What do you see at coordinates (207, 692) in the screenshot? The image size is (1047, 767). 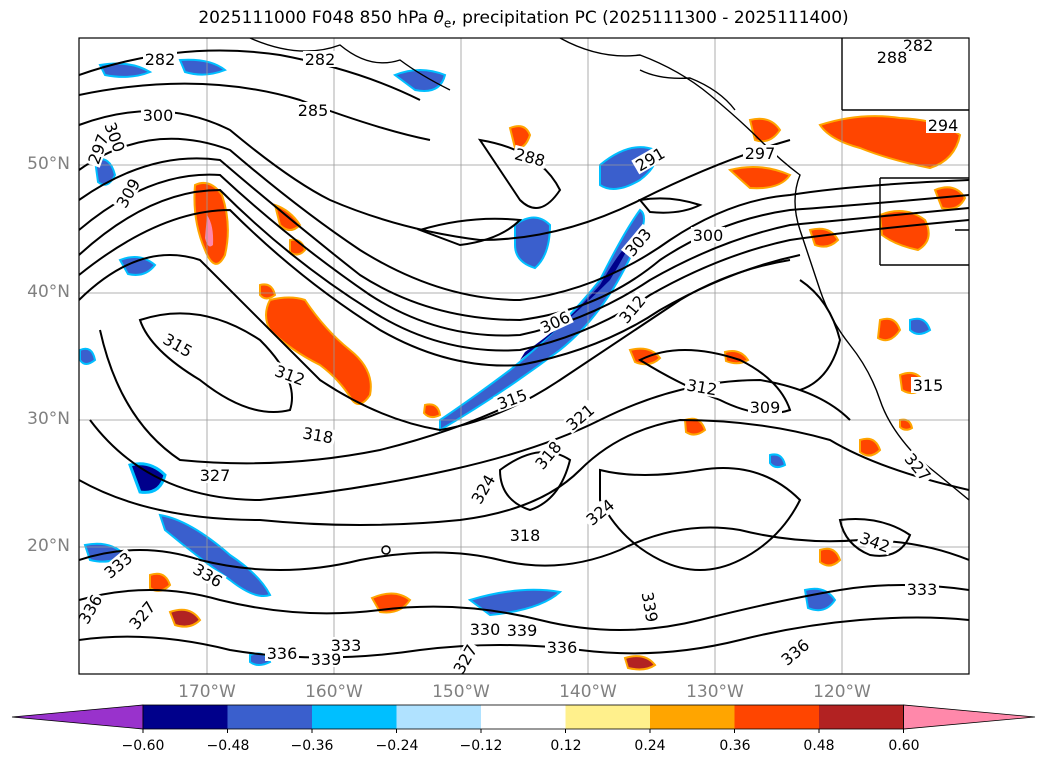 I see `lon-label: 170°W` at bounding box center [207, 692].